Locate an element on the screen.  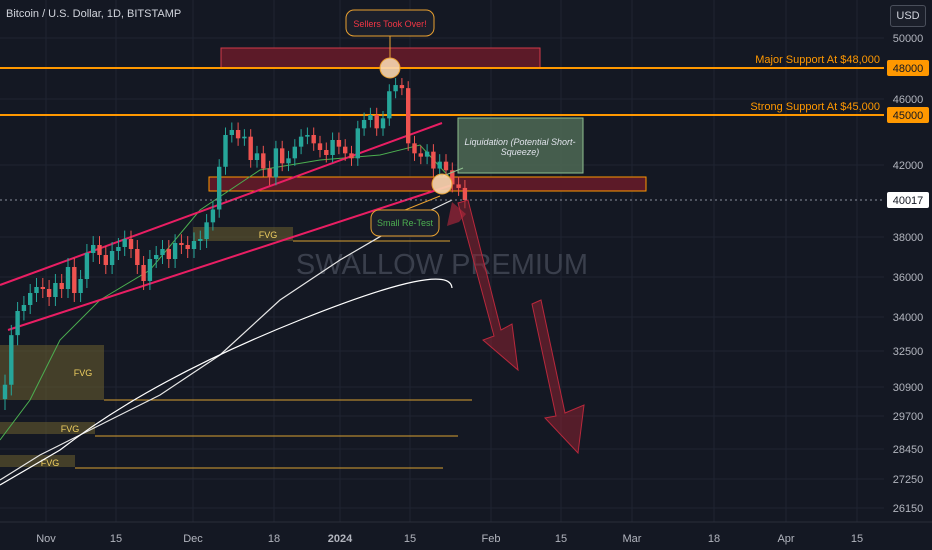
liquidation-box is located at coordinates (520, 145).